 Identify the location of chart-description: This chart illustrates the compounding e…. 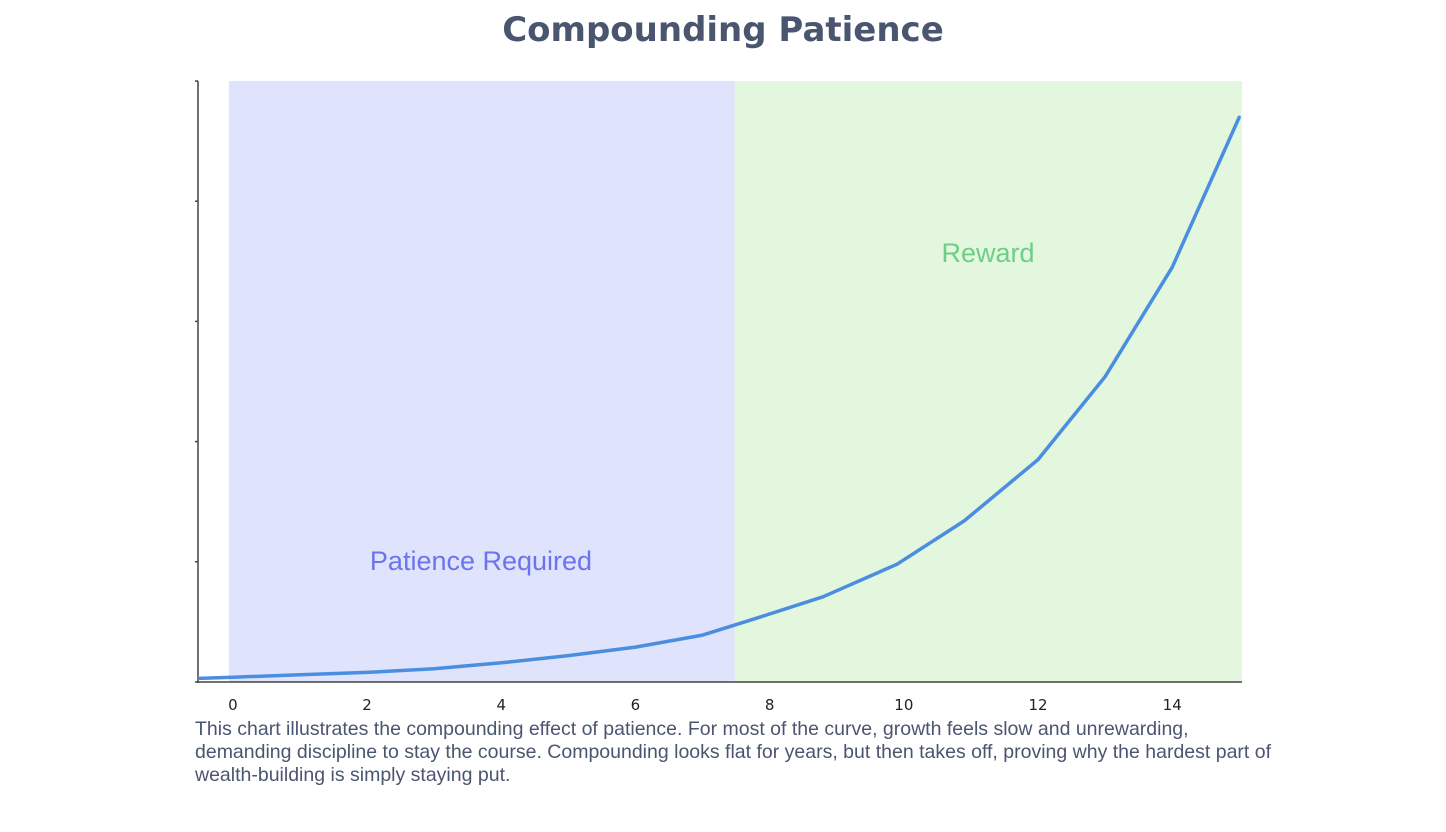
(733, 752).